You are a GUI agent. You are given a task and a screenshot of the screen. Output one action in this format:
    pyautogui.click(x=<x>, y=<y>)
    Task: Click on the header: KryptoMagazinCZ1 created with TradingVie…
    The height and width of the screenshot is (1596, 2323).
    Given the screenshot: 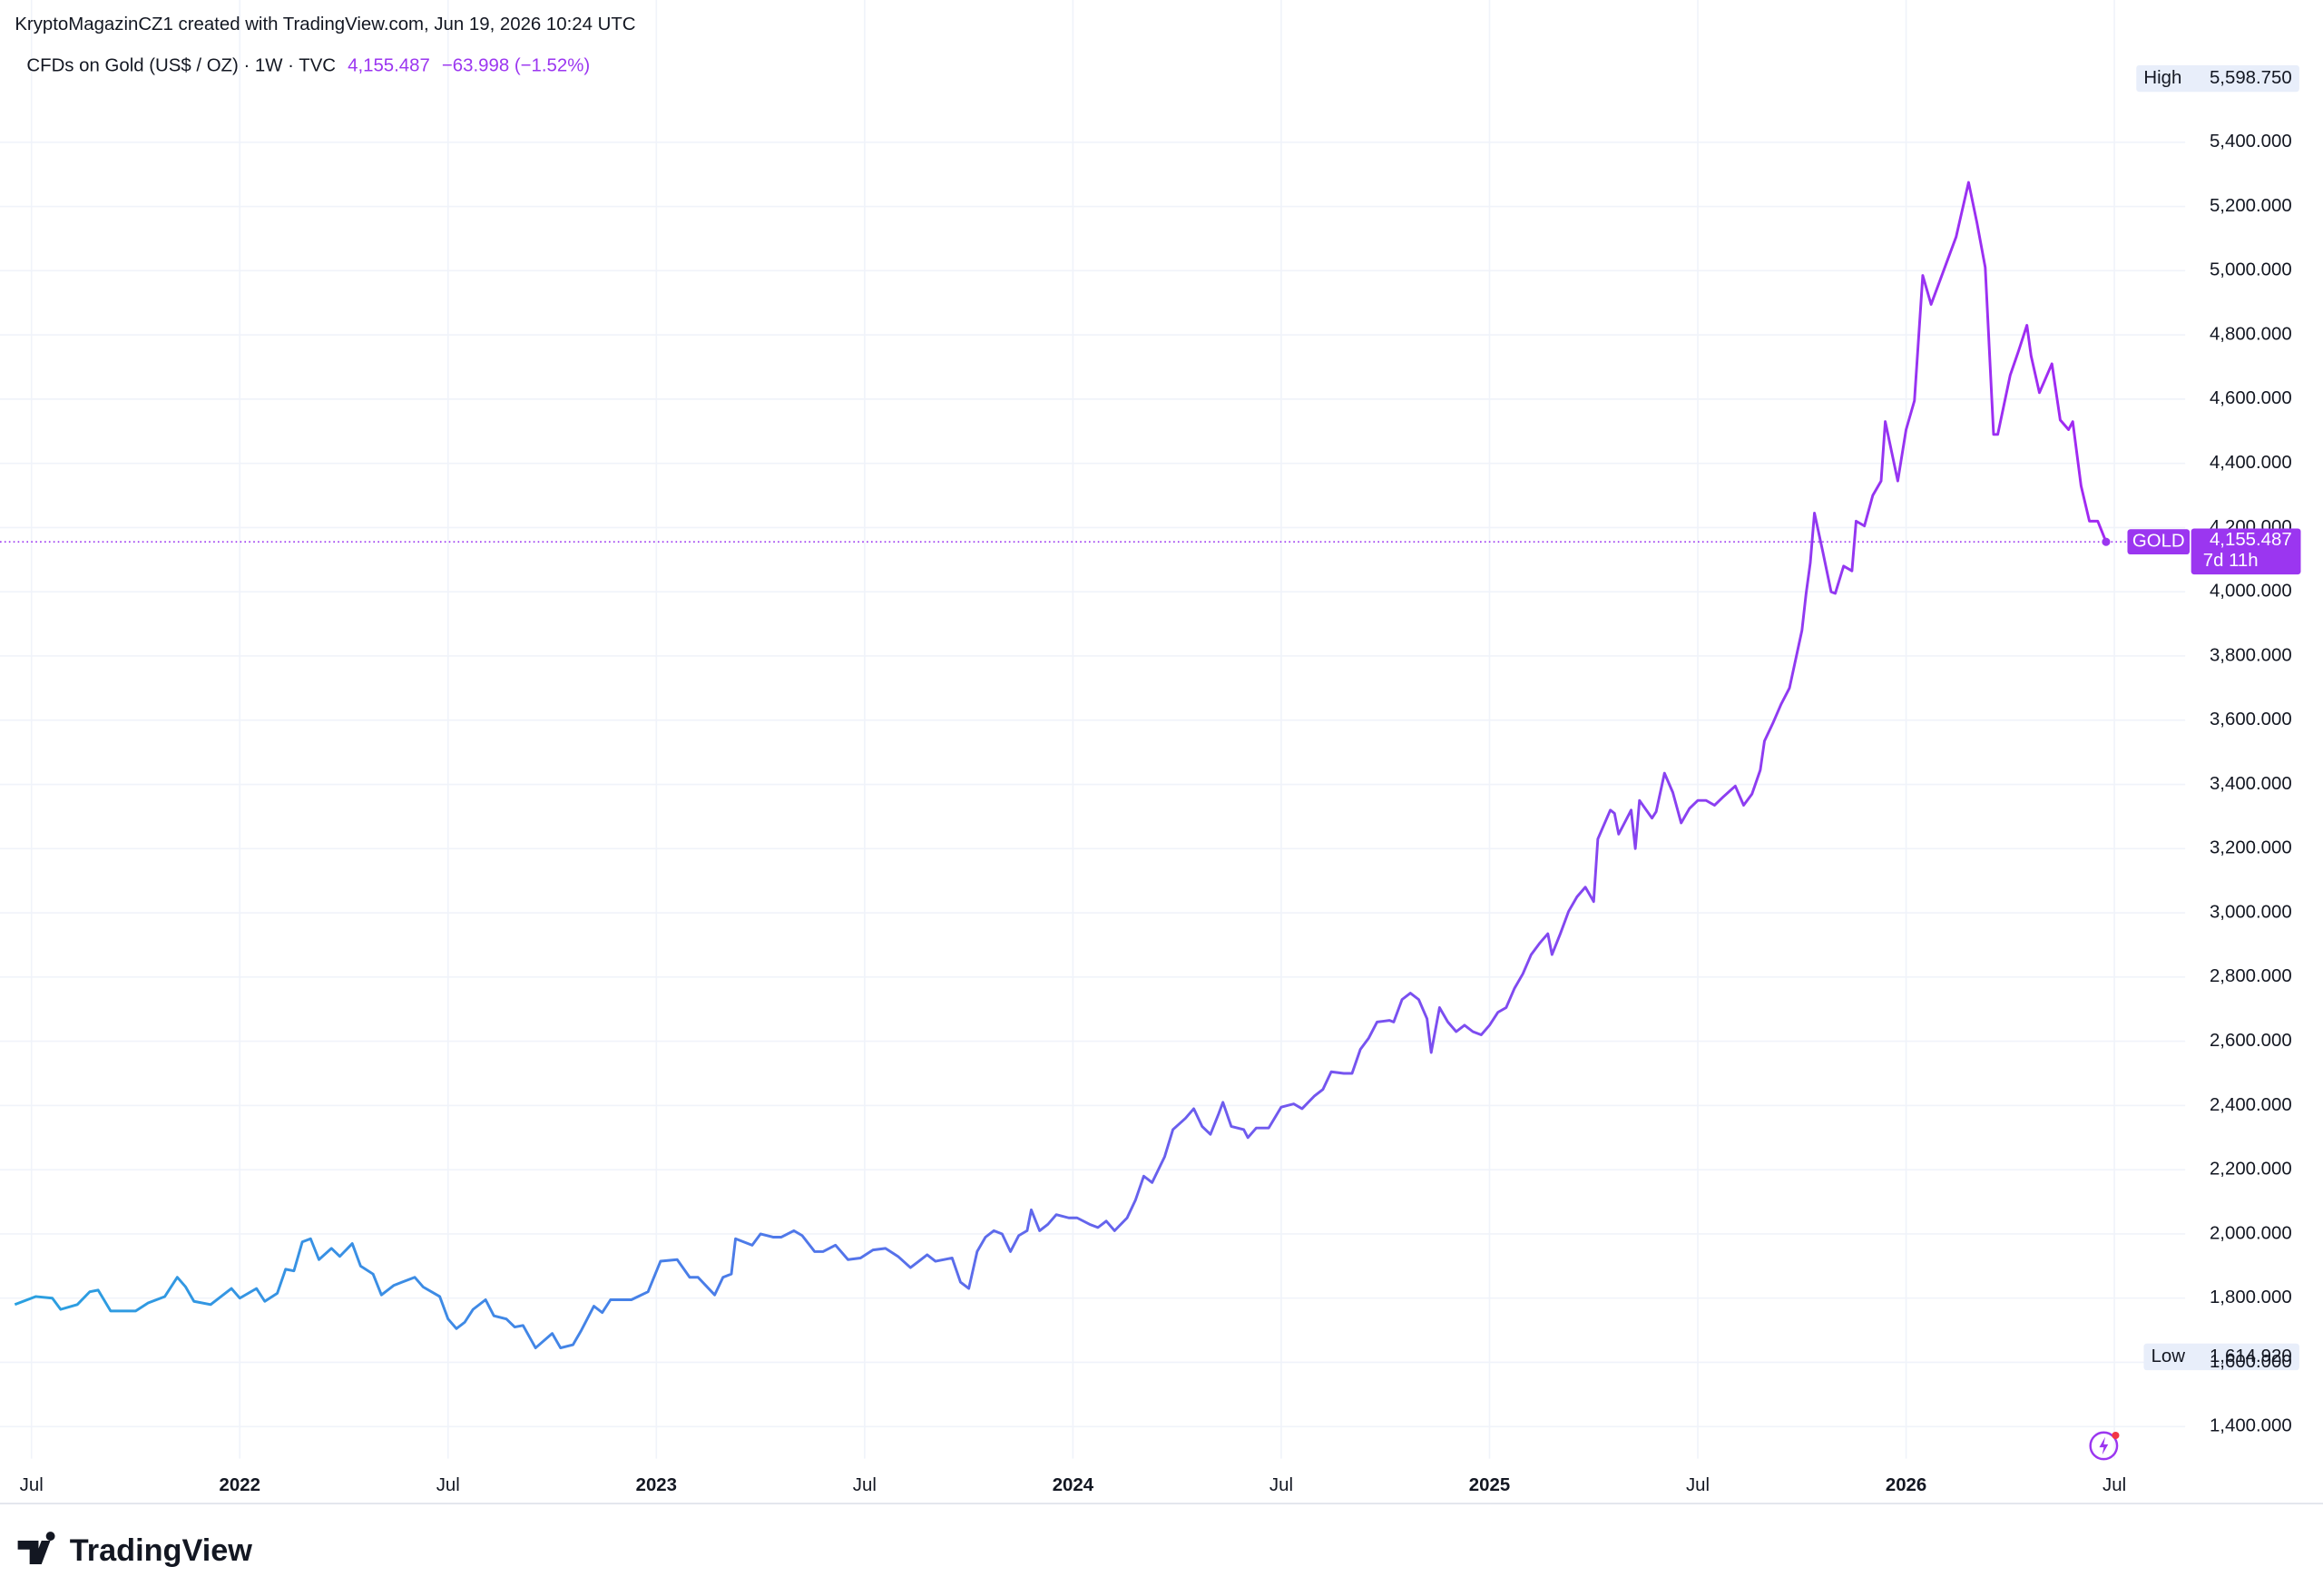 What is the action you would take?
    pyautogui.click(x=325, y=24)
    